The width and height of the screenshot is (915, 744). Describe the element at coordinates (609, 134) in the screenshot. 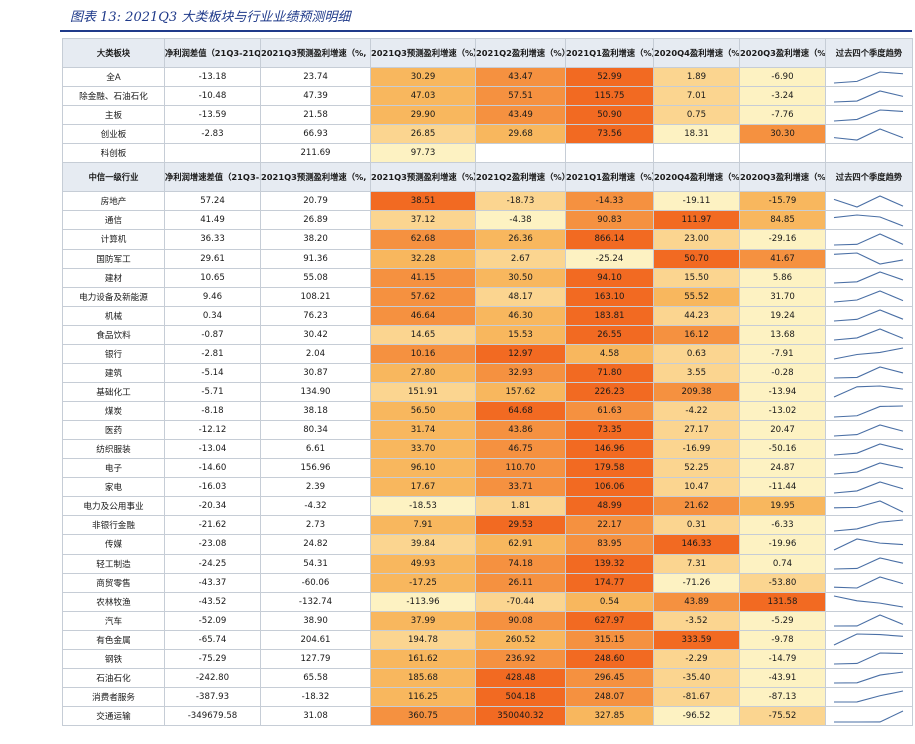

I see `value-cell: 73.56` at that location.